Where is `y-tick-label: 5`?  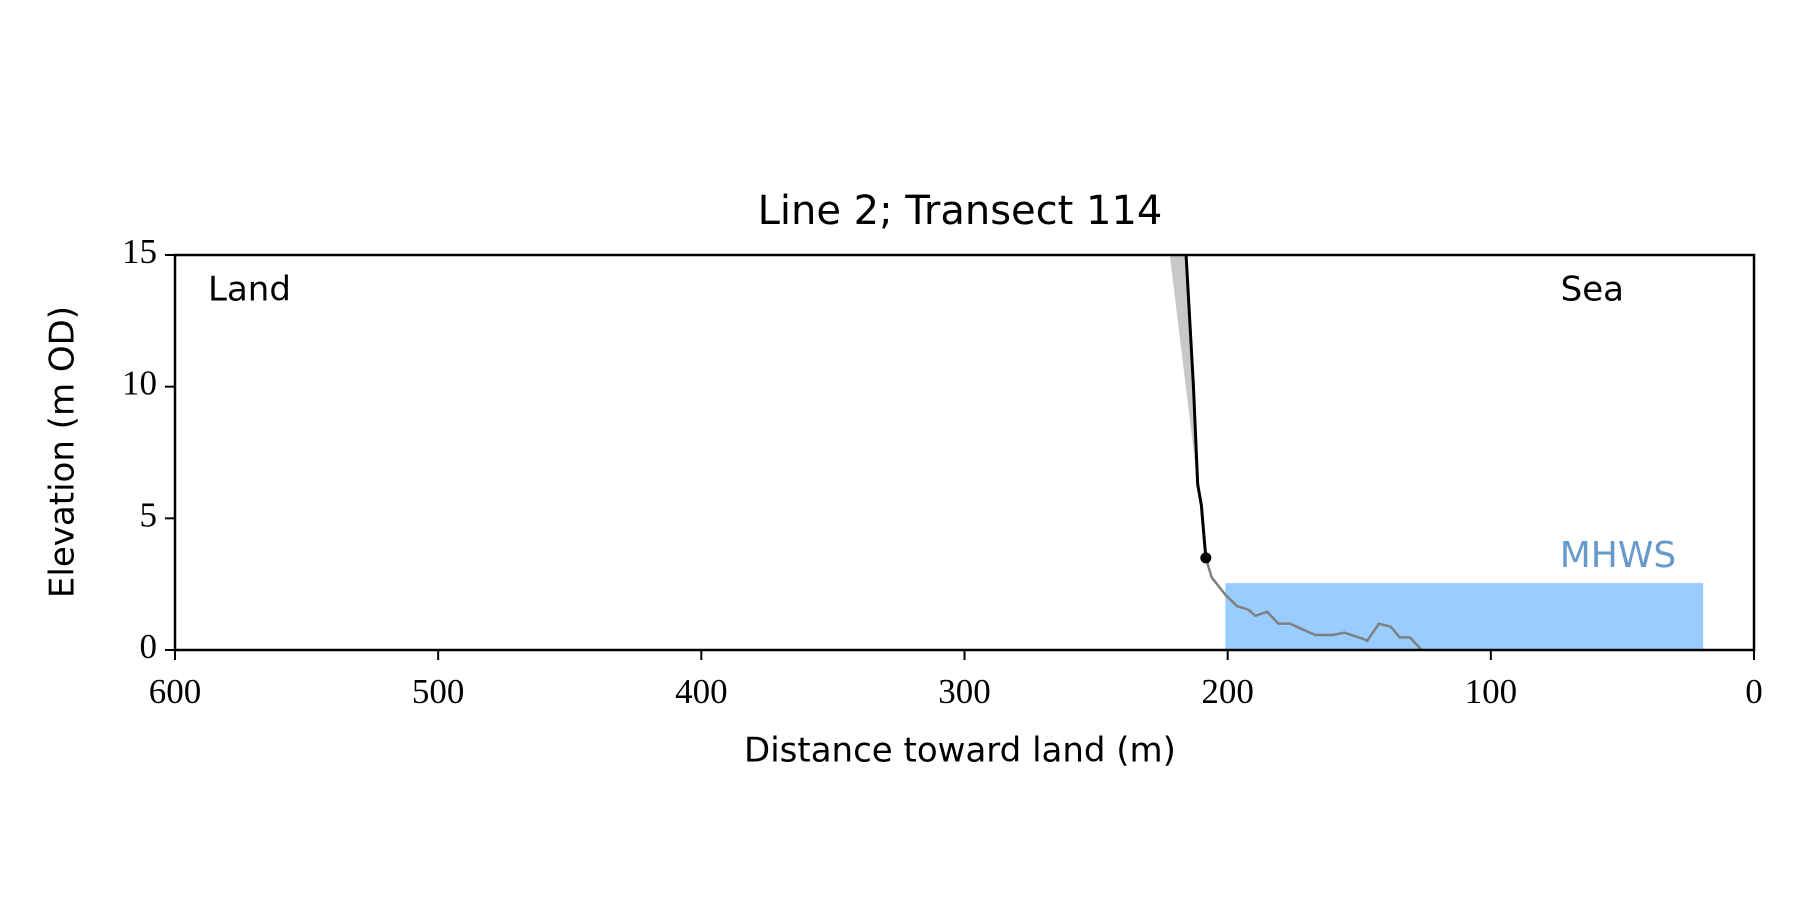
y-tick-label: 5 is located at coordinates (149, 514).